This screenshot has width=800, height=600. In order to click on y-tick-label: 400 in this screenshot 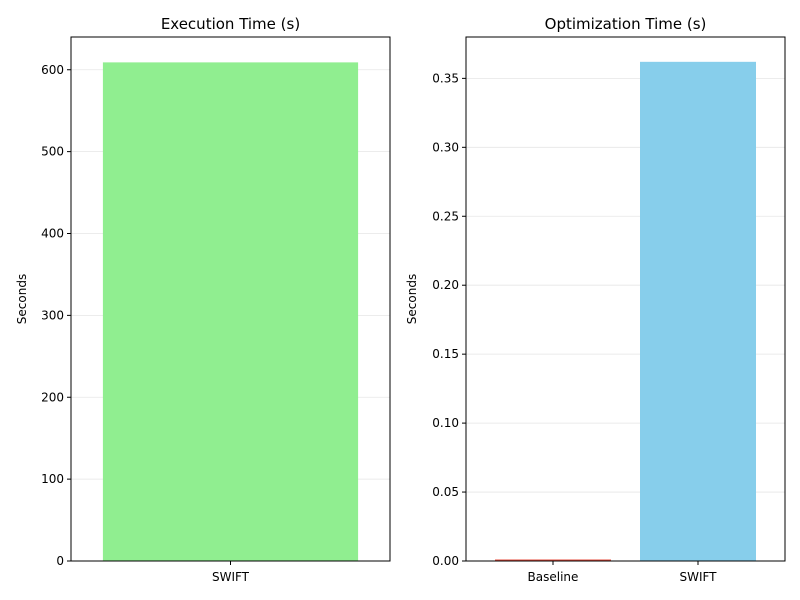, I will do `click(52, 234)`.